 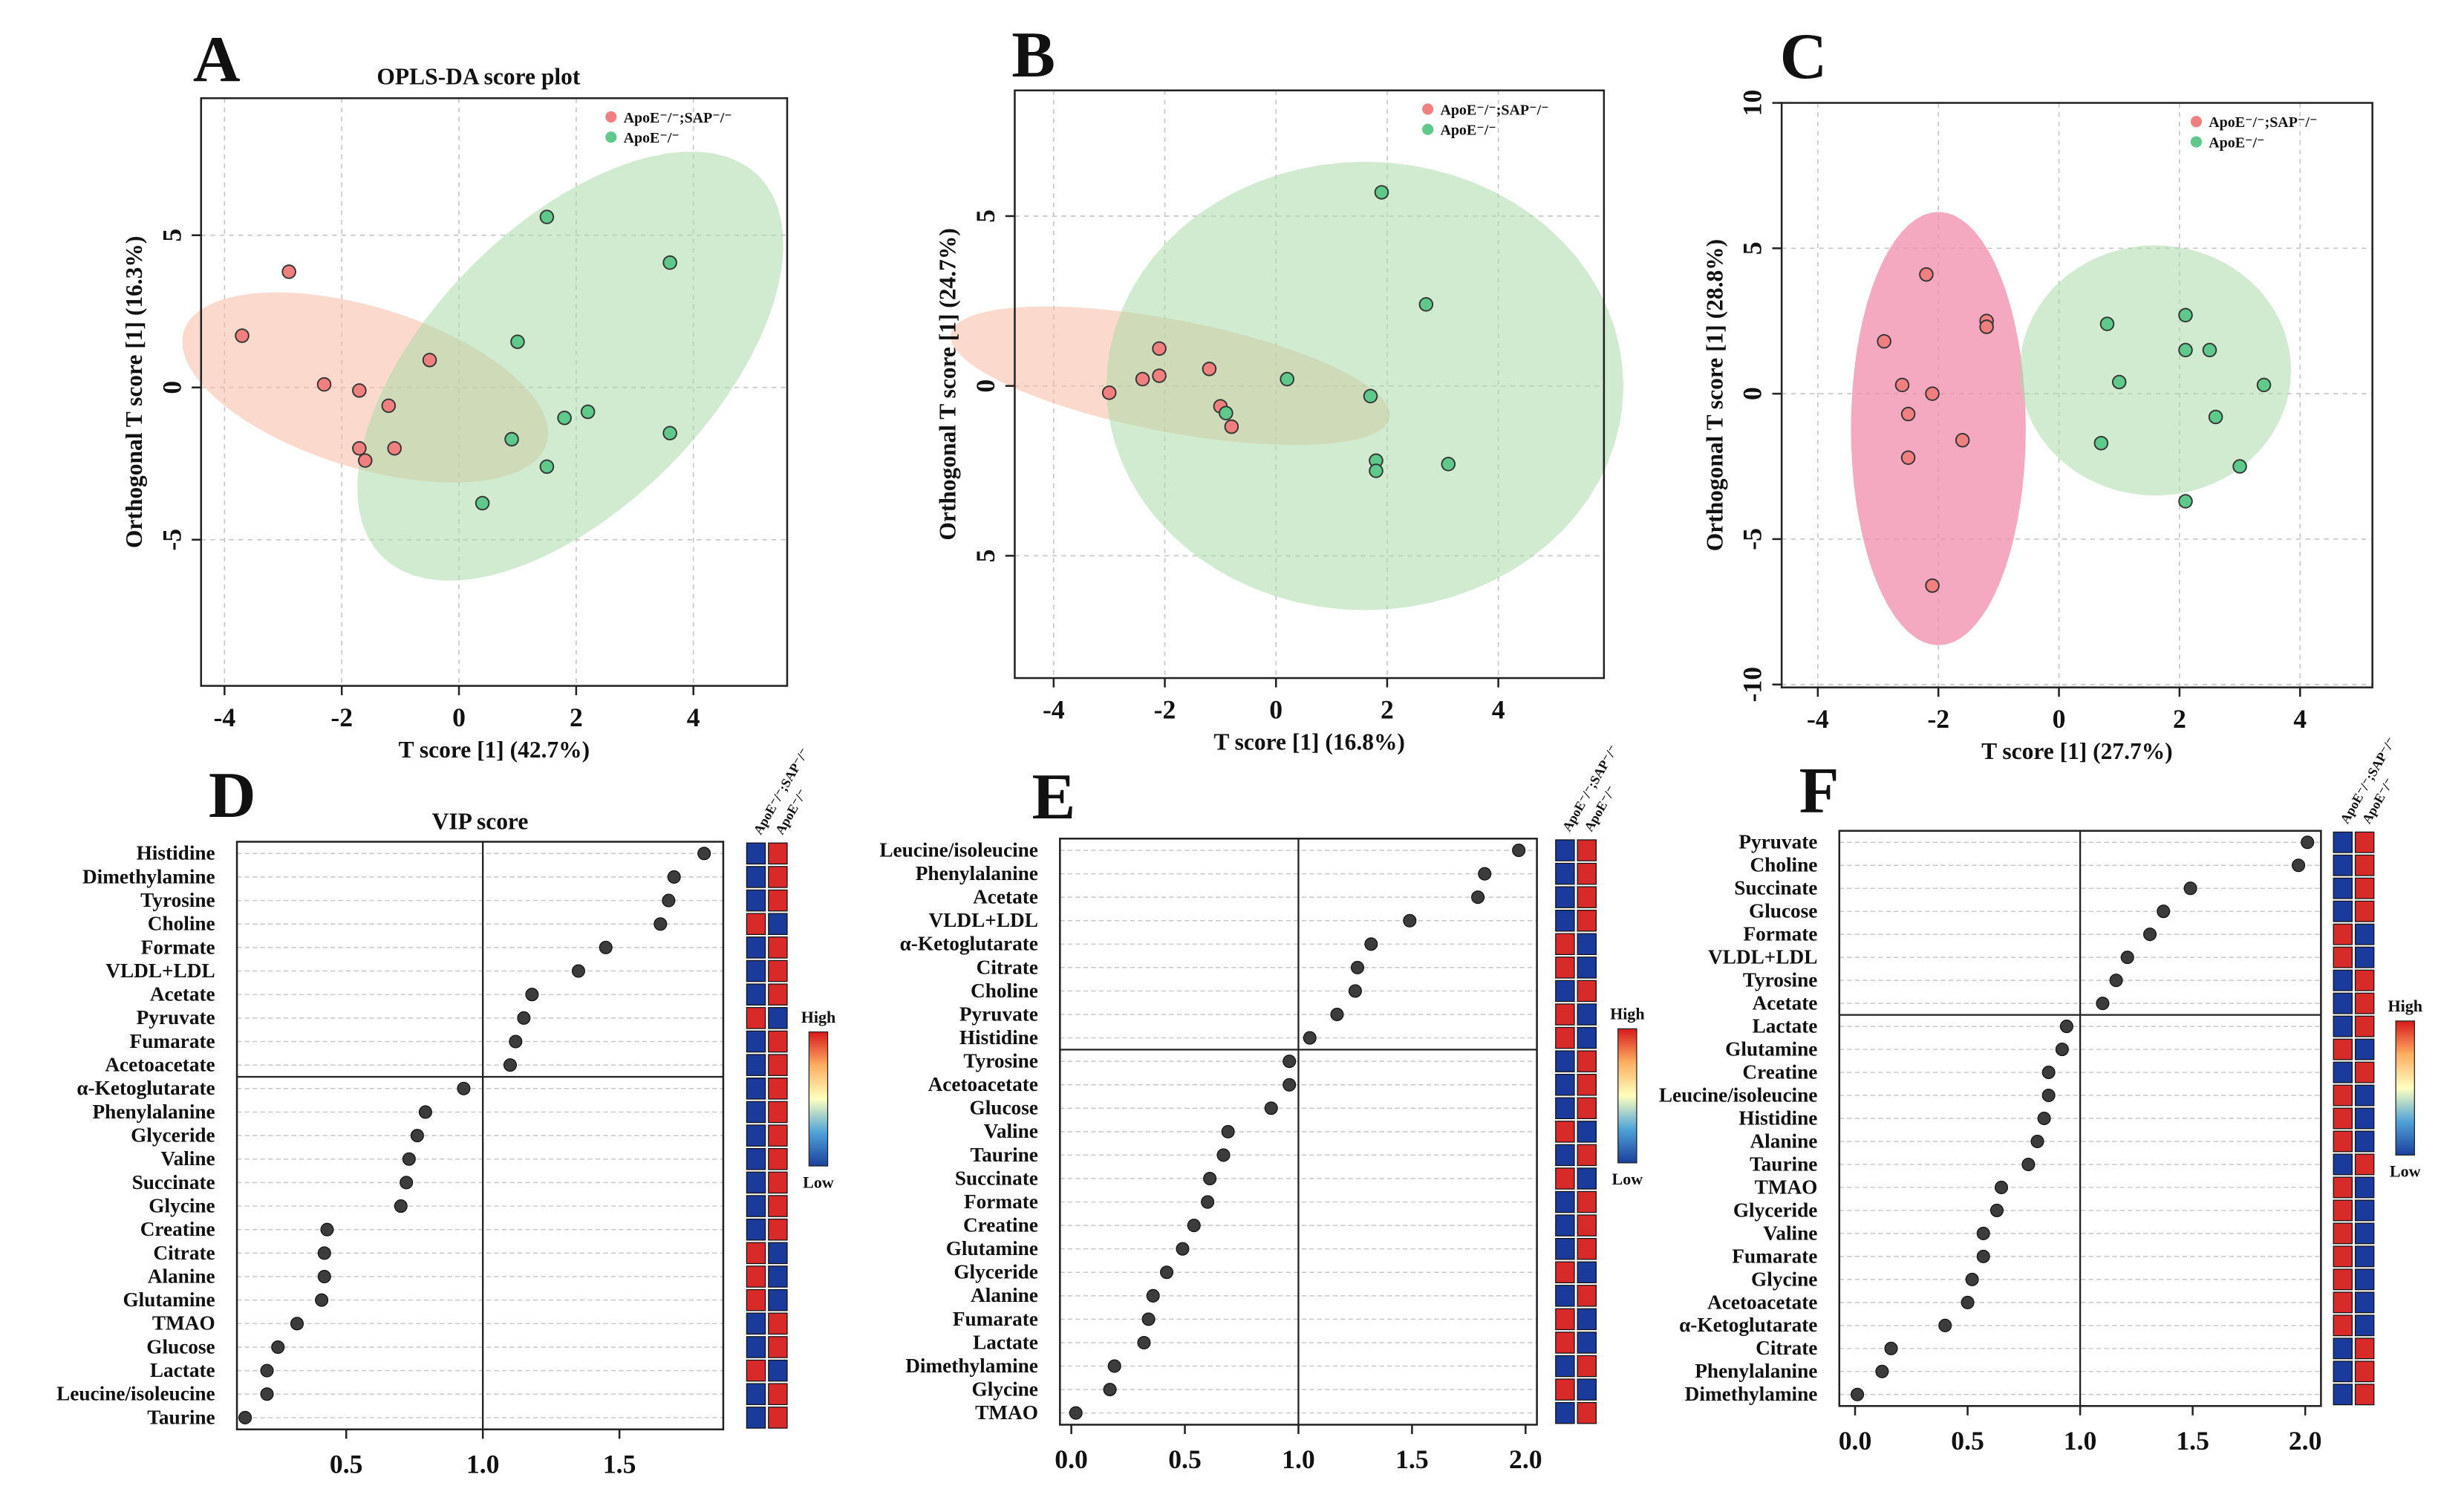 What do you see at coordinates (1967, 1441) in the screenshot?
I see `x-tick-label: 0.5` at bounding box center [1967, 1441].